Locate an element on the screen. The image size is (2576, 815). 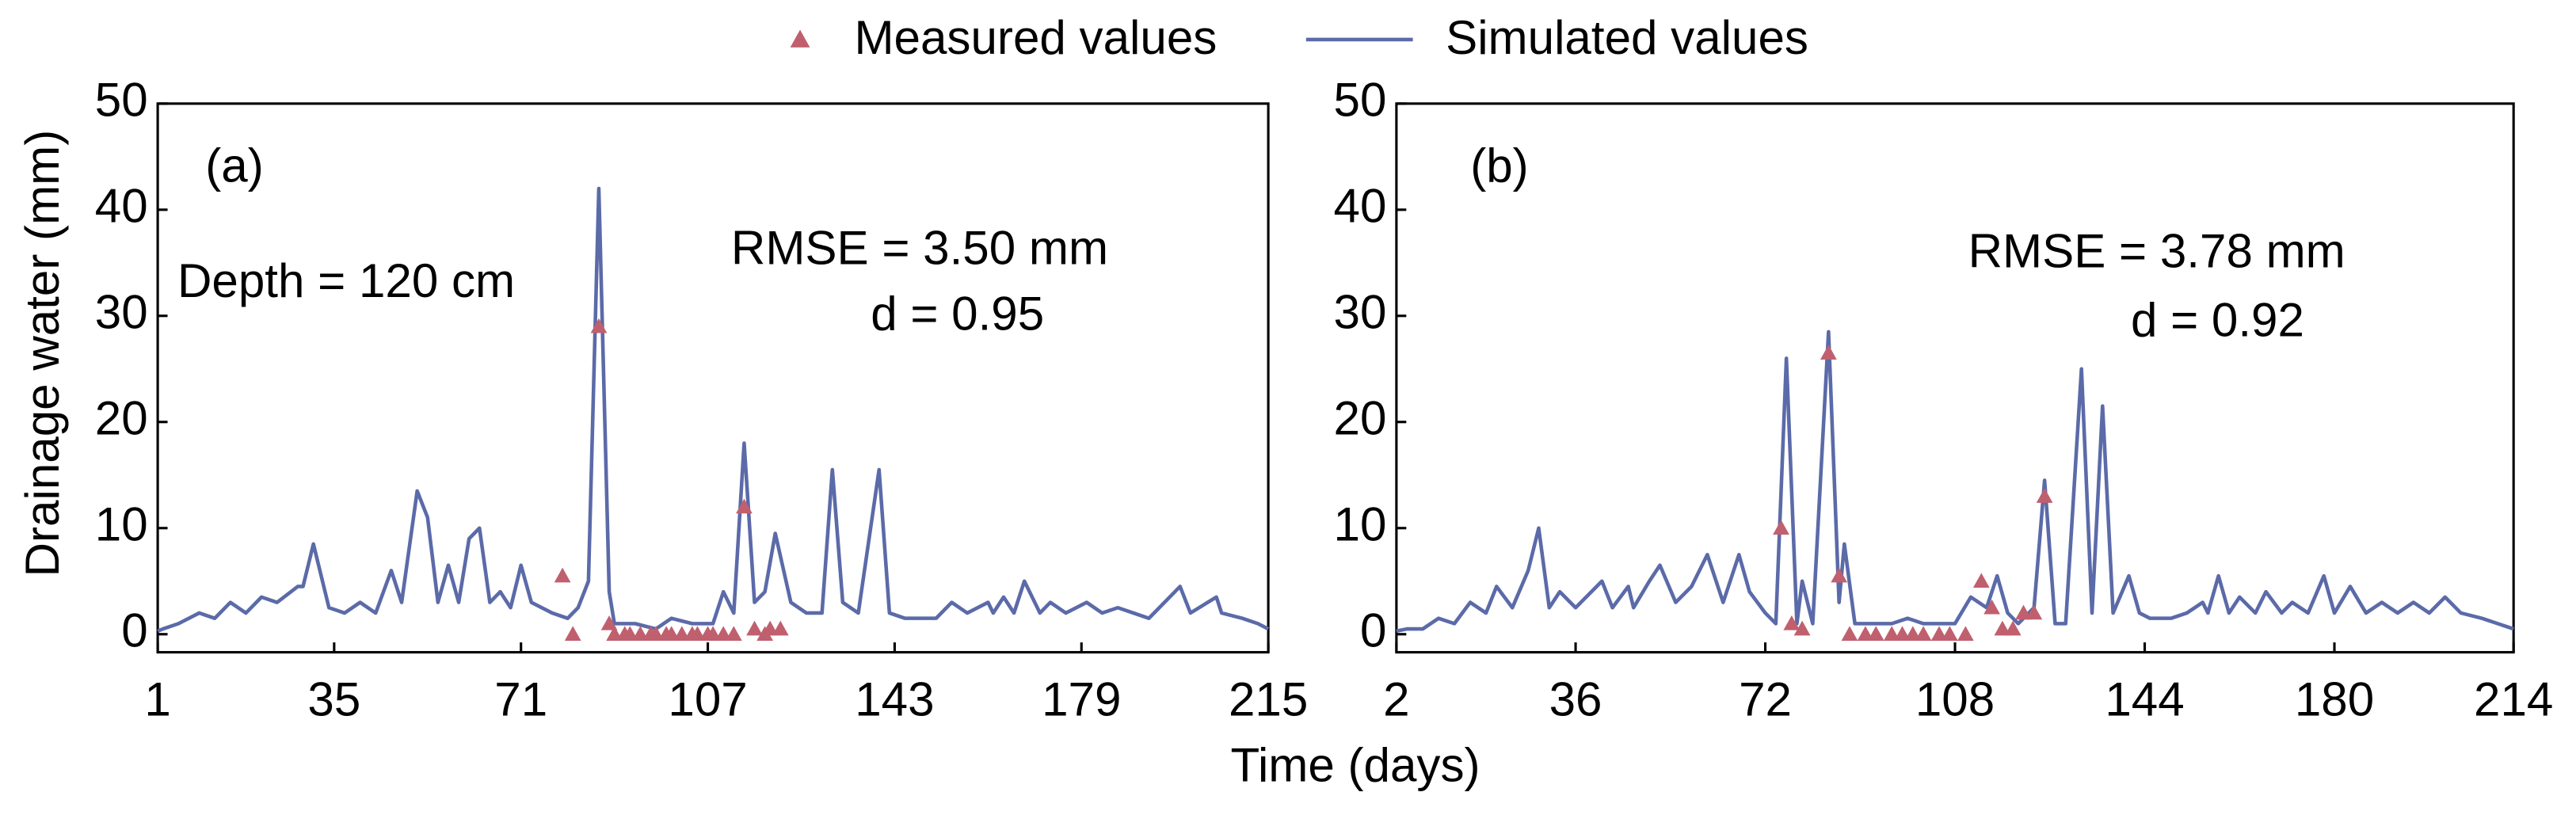
x-tick-label: 180 is located at coordinates (2334, 699).